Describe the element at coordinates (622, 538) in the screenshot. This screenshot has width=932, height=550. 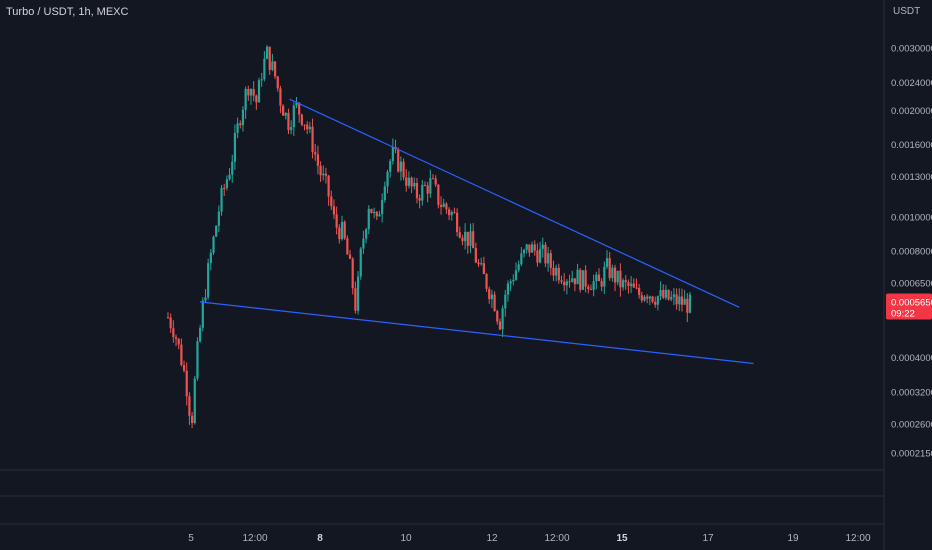
I see `x-tick-label: 15` at that location.